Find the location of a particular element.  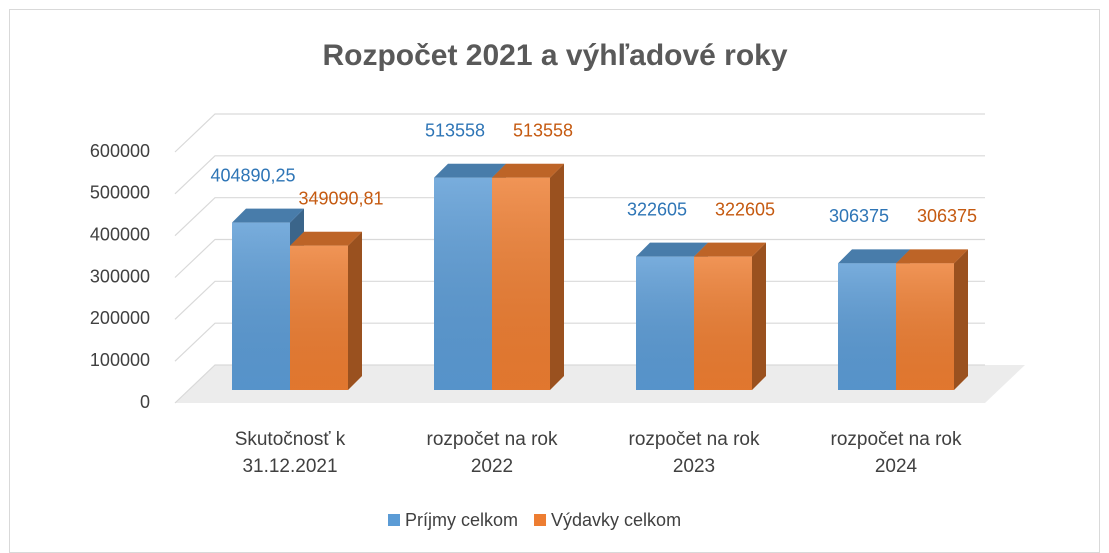

legend-label: Príjmy celkom is located at coordinates (461, 520).